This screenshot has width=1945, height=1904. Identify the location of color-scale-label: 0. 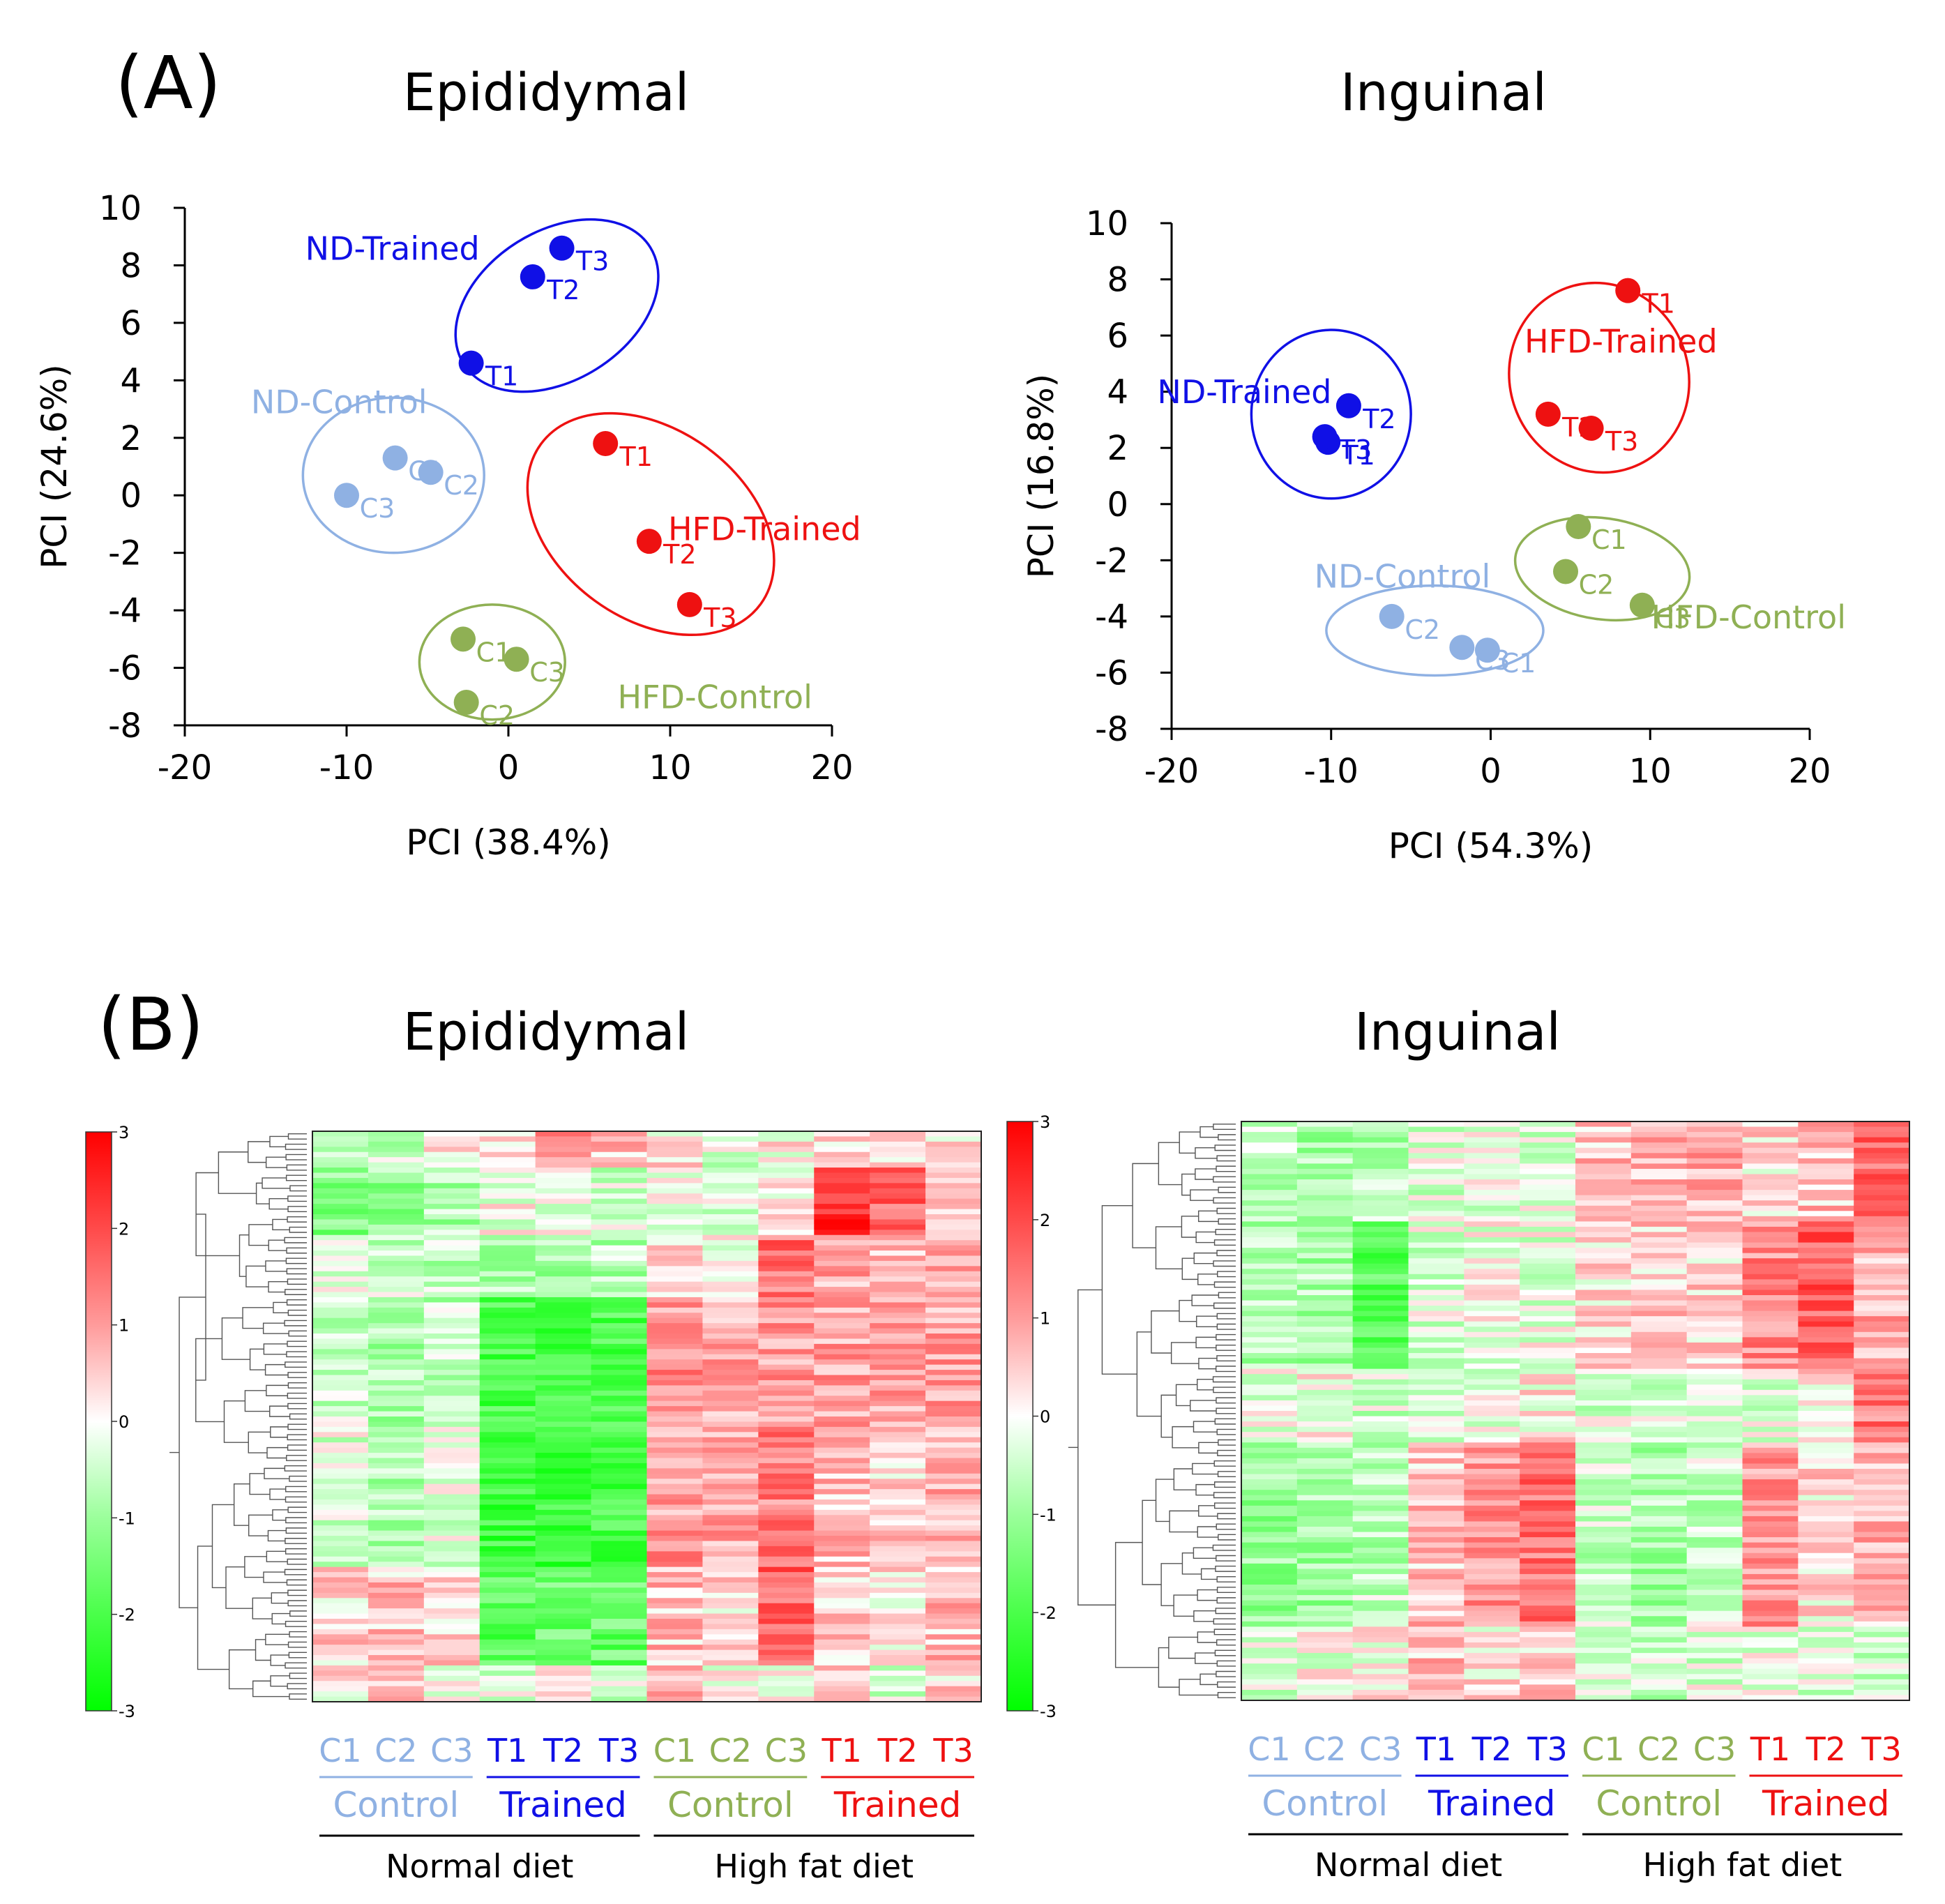
(124, 1422).